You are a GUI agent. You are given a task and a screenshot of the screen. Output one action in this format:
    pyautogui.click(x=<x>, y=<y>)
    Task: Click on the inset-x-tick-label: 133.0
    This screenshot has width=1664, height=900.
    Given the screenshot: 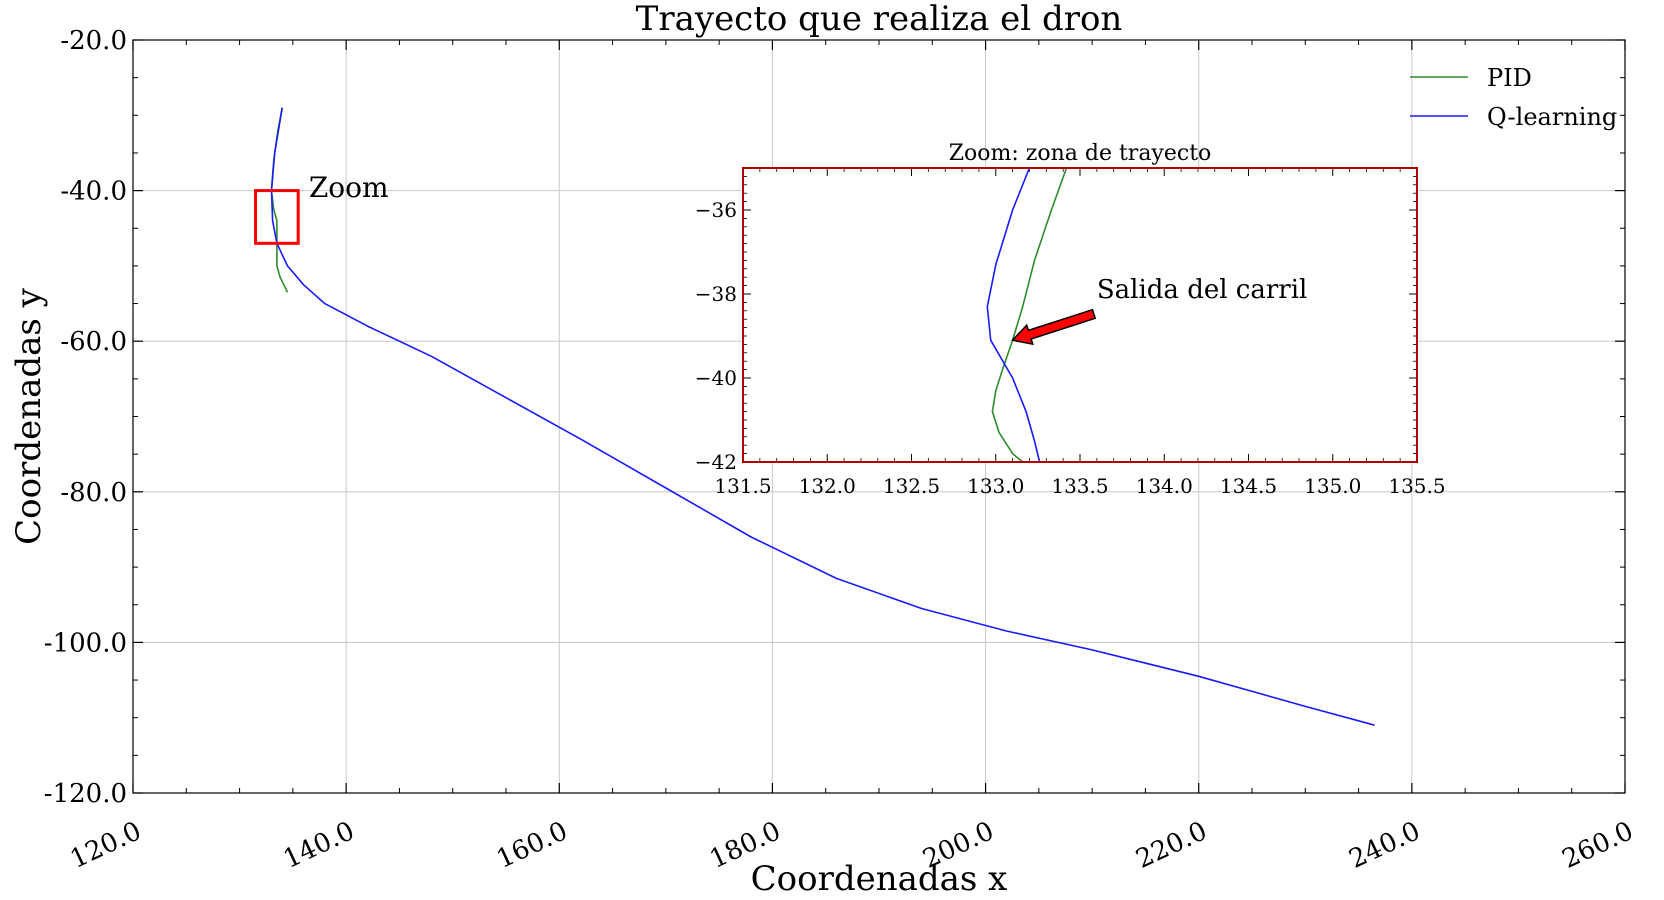 What is the action you would take?
    pyautogui.click(x=995, y=486)
    